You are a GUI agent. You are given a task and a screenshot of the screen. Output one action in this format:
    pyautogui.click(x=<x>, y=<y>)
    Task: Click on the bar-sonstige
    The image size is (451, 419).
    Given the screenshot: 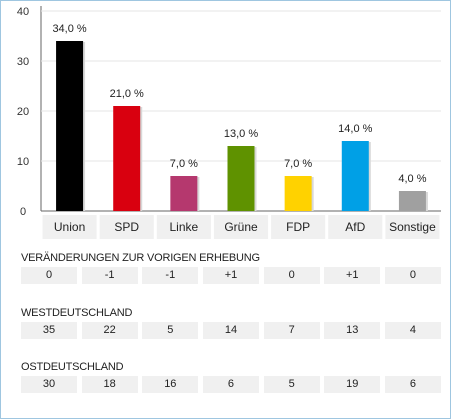 What is the action you would take?
    pyautogui.click(x=412, y=201)
    